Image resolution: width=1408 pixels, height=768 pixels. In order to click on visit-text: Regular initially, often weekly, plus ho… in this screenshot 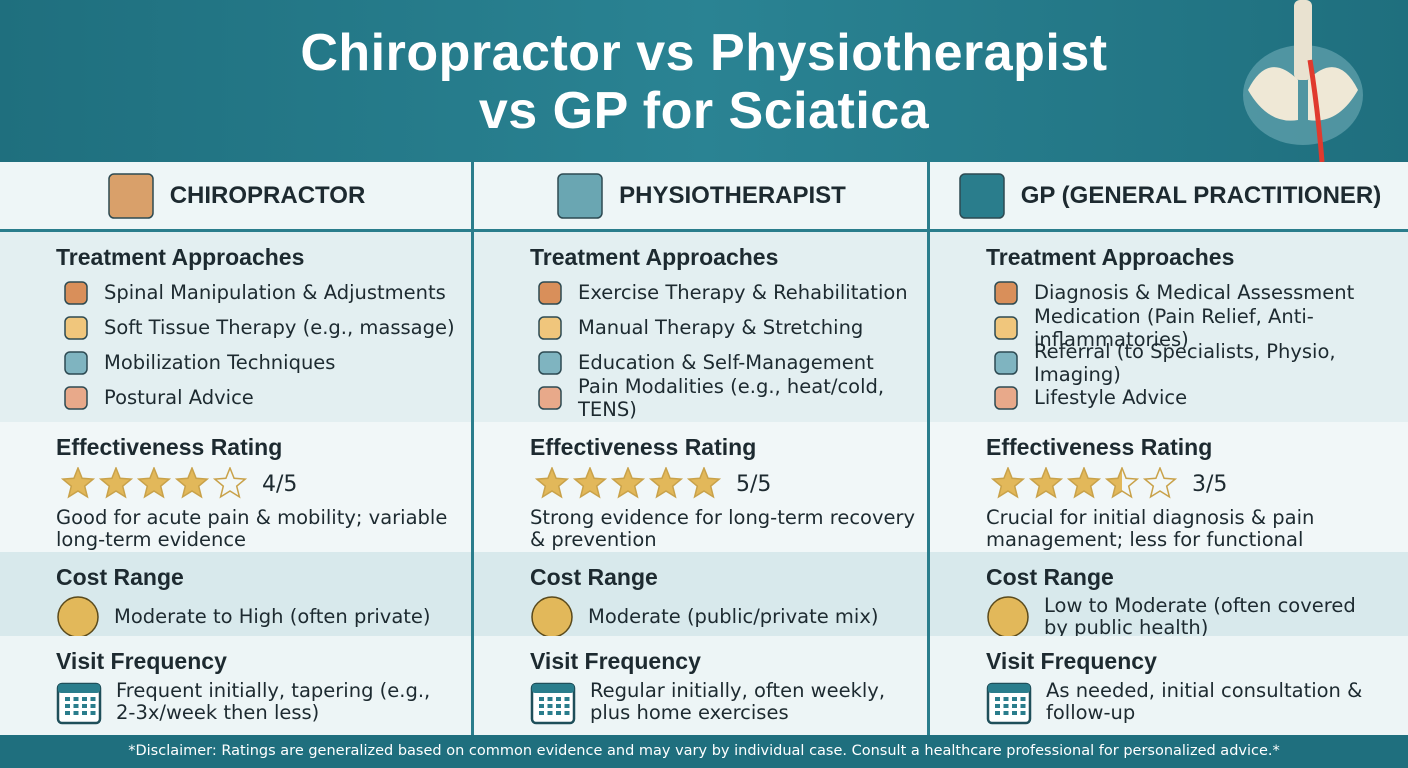, I will do `click(738, 701)`.